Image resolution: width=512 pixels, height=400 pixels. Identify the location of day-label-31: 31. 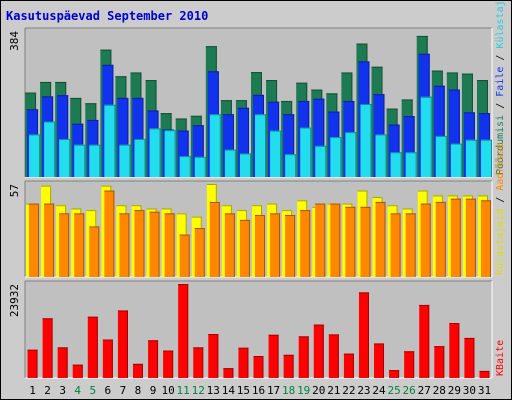
(484, 390).